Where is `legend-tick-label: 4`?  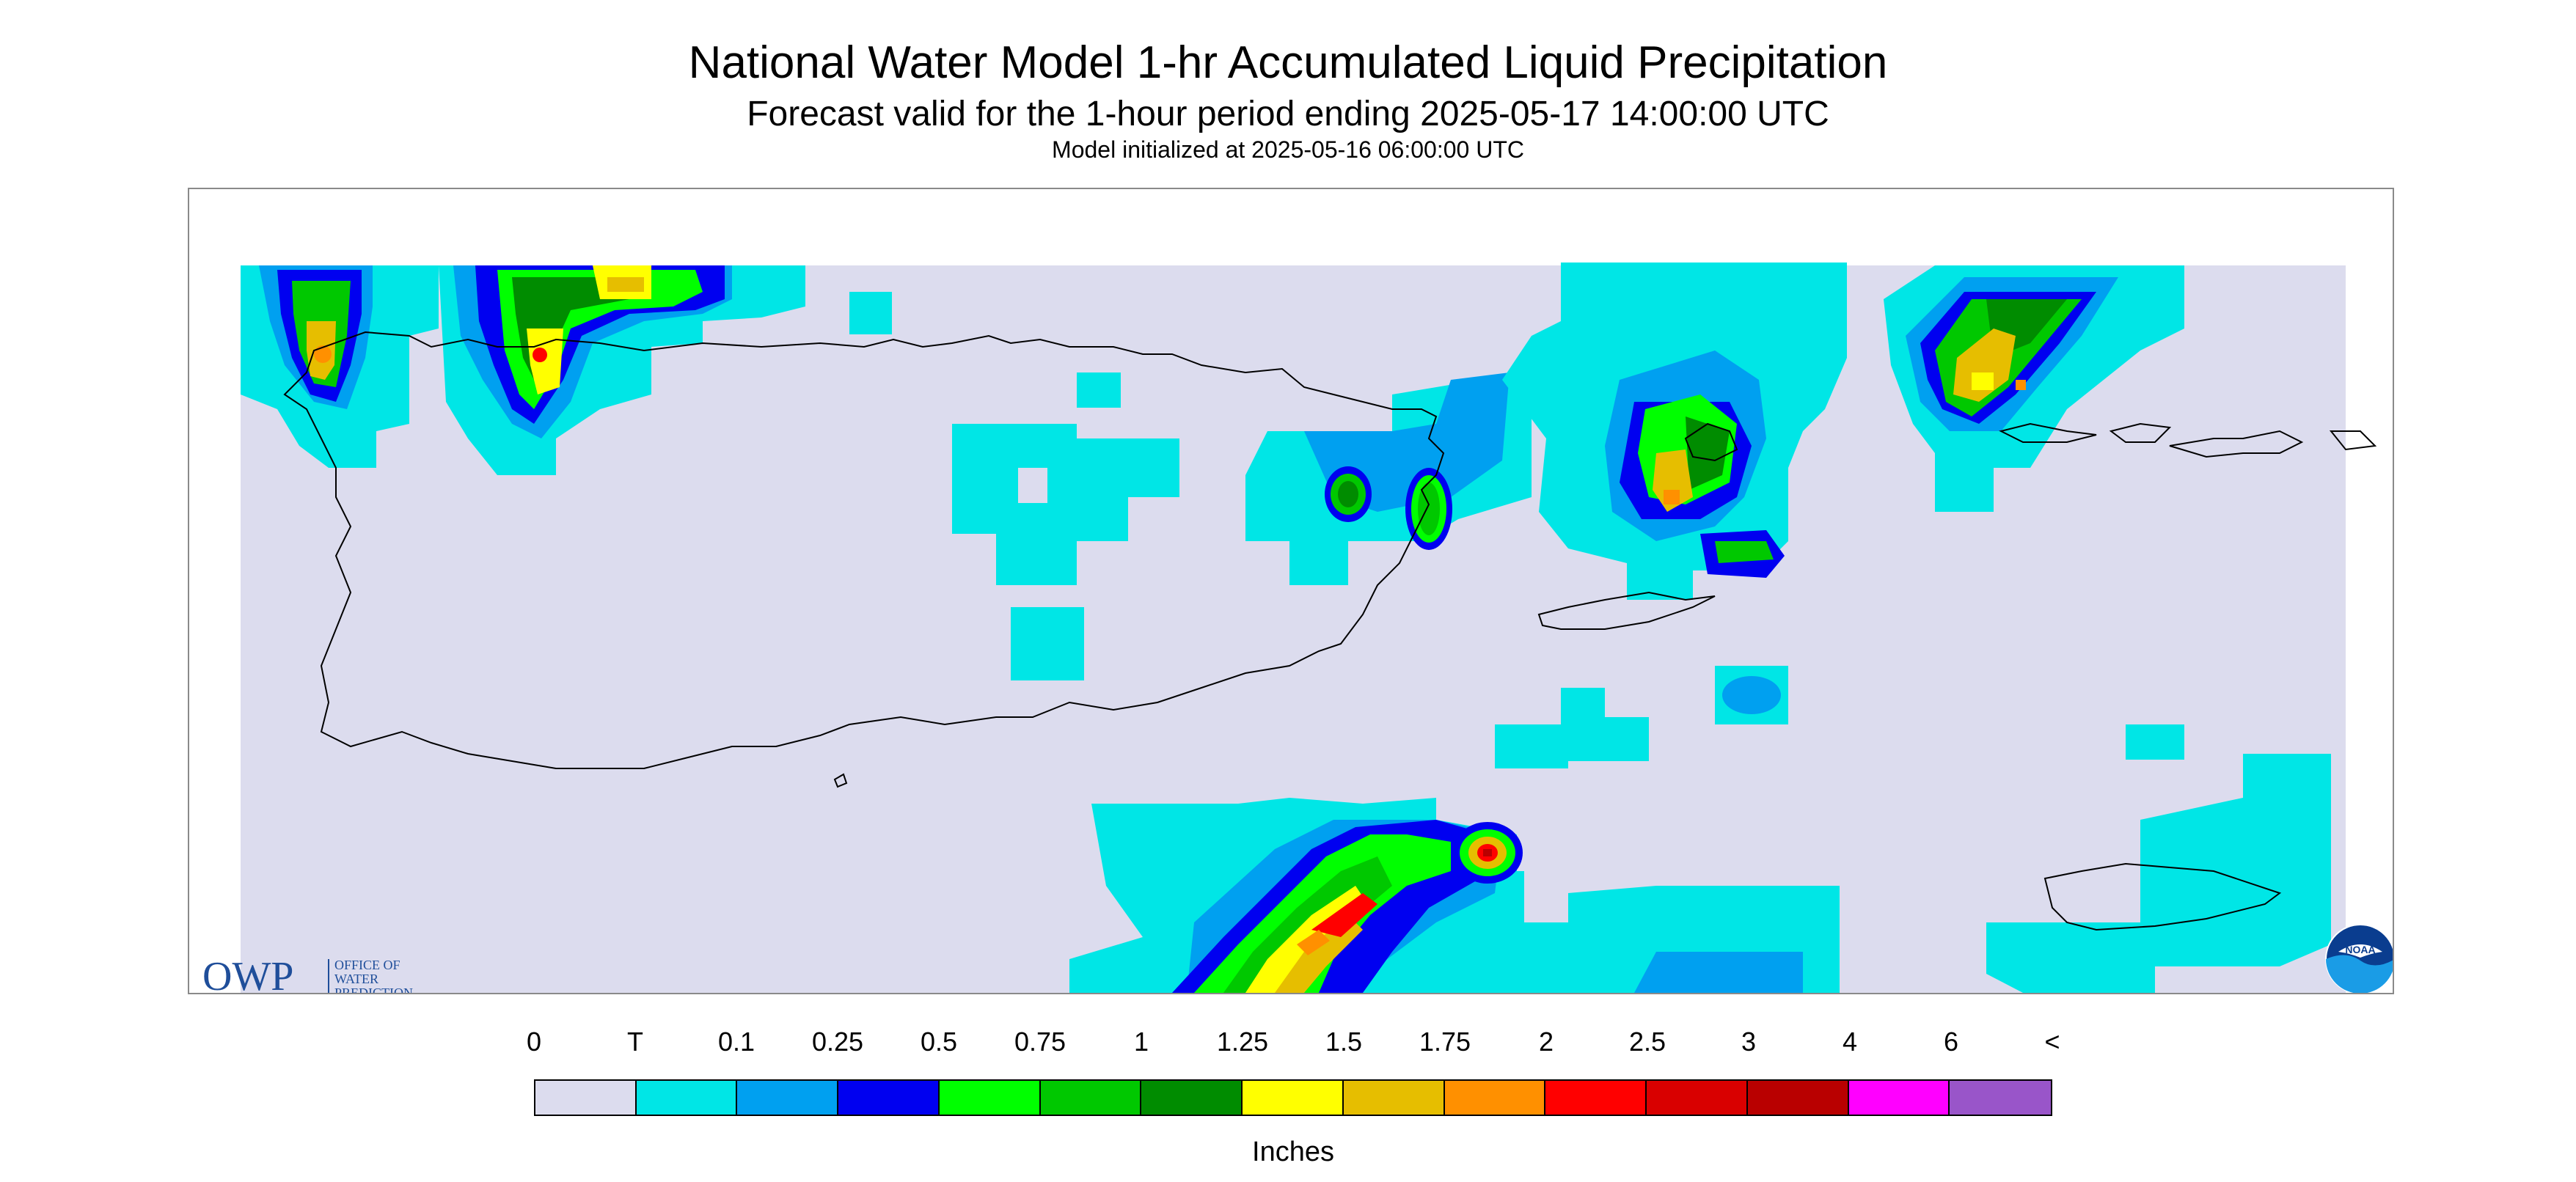 legend-tick-label: 4 is located at coordinates (1850, 1042).